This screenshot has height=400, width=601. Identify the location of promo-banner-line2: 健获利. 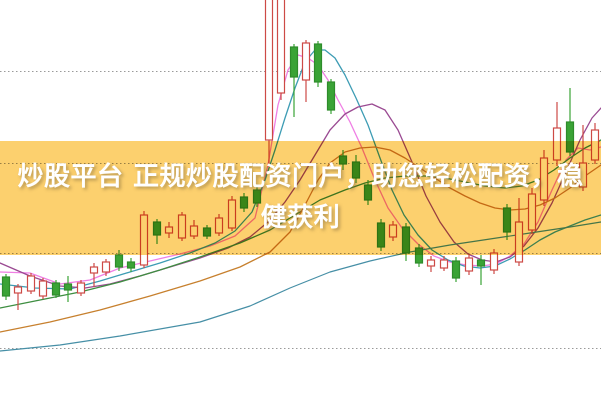
(300, 218).